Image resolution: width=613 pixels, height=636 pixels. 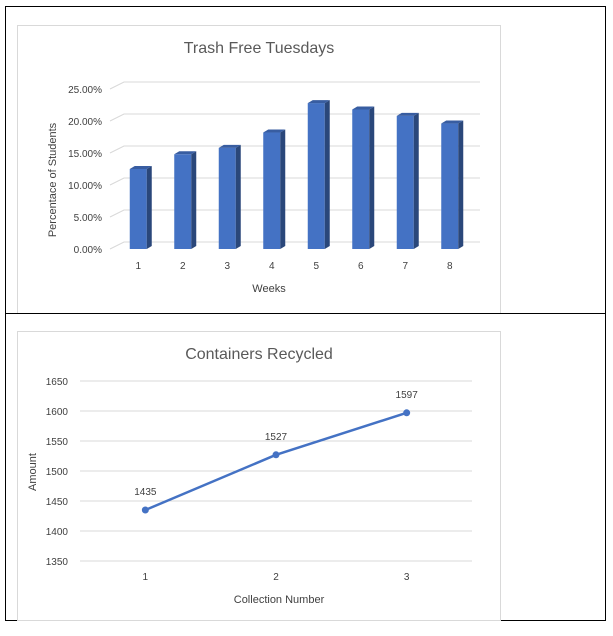 What do you see at coordinates (57, 502) in the screenshot?
I see `line-chart-y-tick-label: 1450` at bounding box center [57, 502].